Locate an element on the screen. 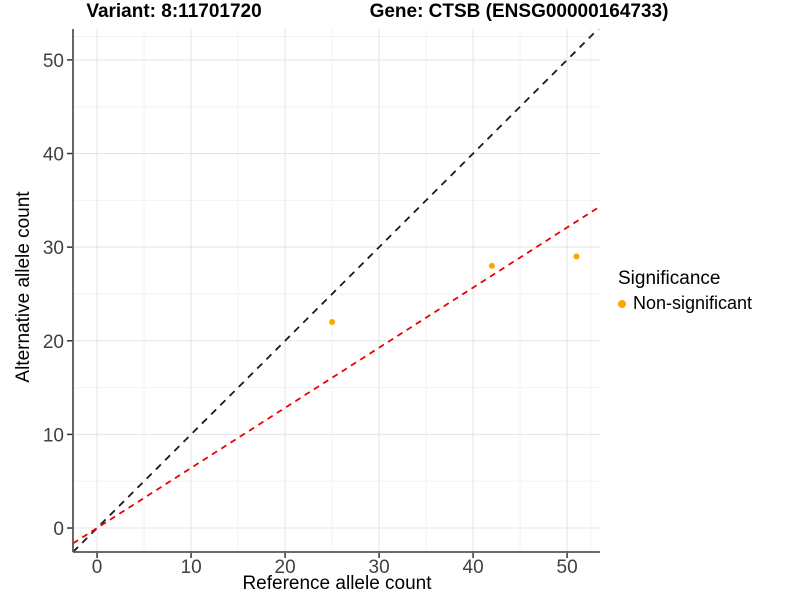  y-tick-label: 0 is located at coordinates (58, 529).